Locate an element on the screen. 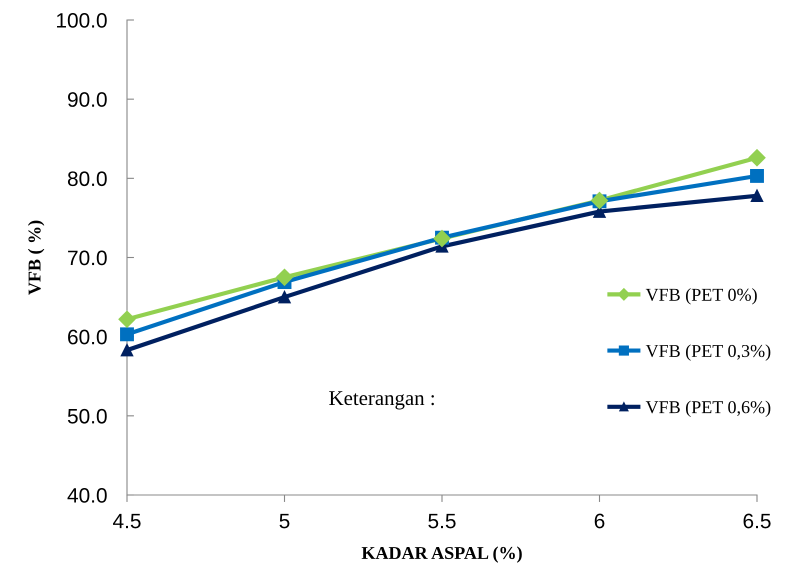  legend-label: VFB (PET 0%) is located at coordinates (701, 296).